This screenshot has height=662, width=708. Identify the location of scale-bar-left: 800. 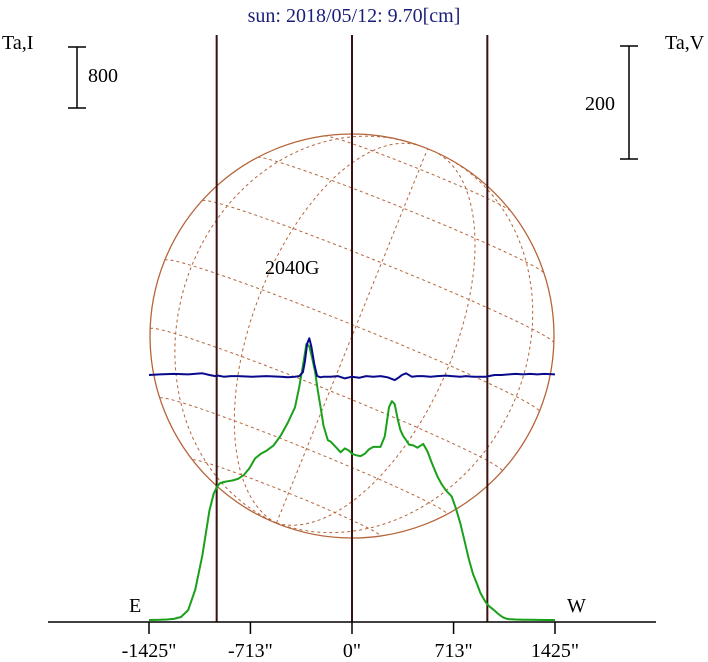
(93, 77).